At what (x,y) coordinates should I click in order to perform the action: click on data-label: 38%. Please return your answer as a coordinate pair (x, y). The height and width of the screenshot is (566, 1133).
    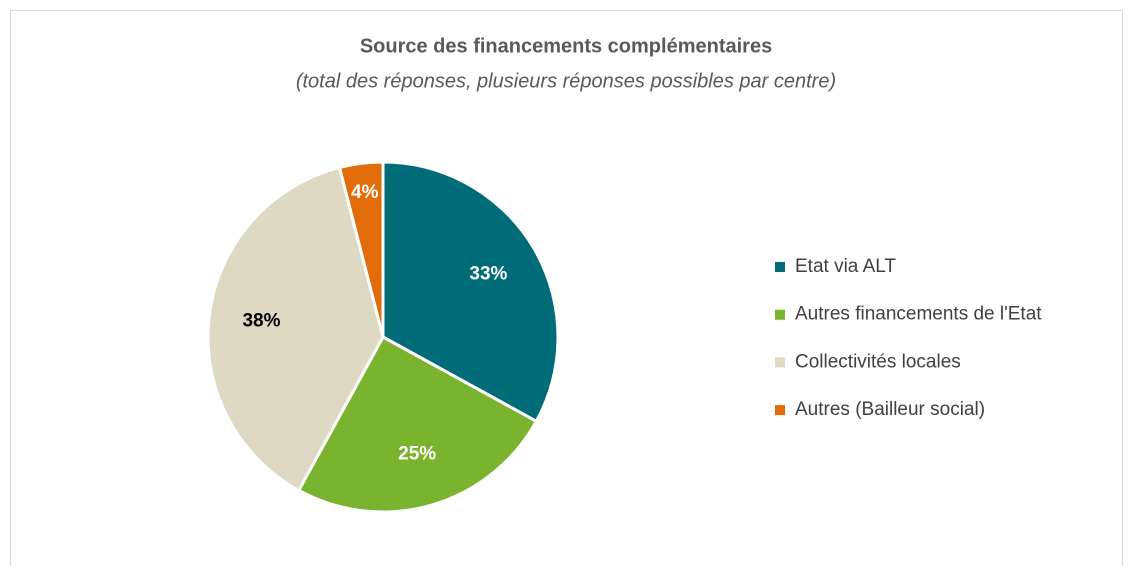
    Looking at the image, I should click on (261, 321).